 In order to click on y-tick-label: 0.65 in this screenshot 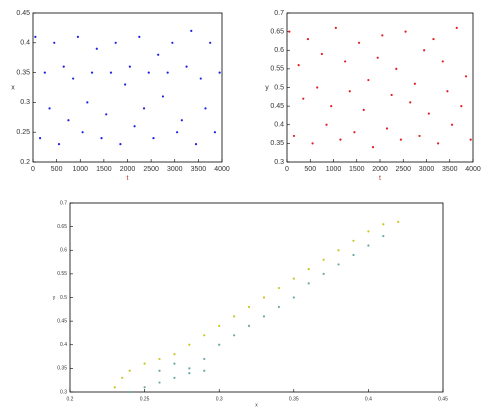, I will do `click(277, 31)`.